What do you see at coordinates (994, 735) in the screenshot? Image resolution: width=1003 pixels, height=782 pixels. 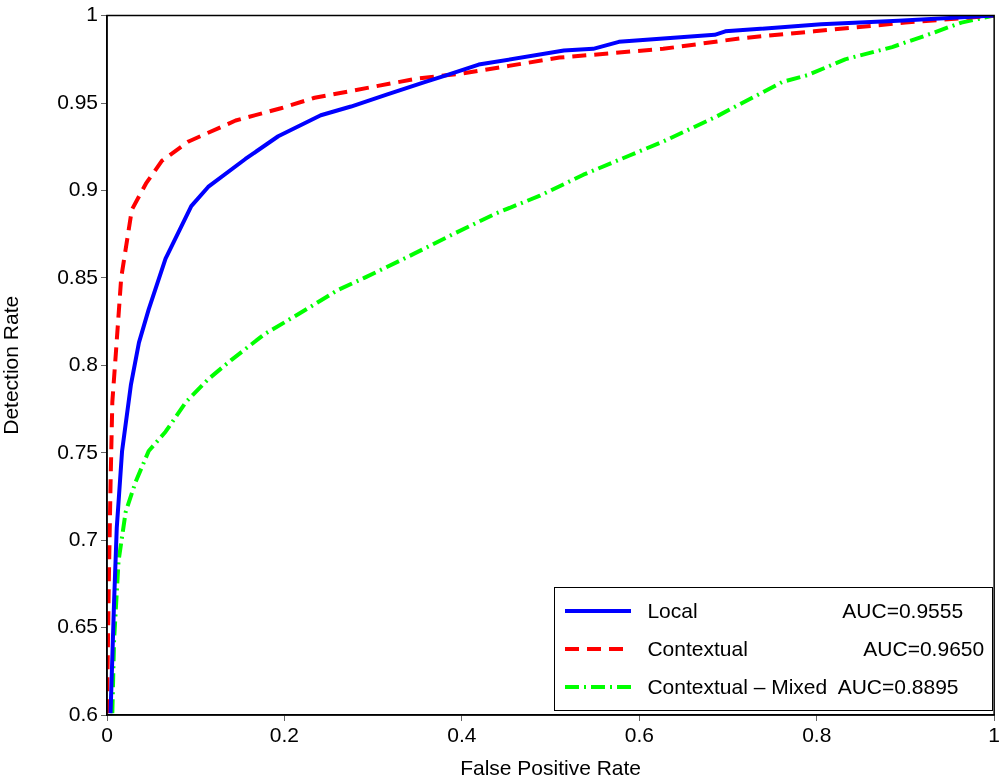 I see `x-tick-label: 1` at bounding box center [994, 735].